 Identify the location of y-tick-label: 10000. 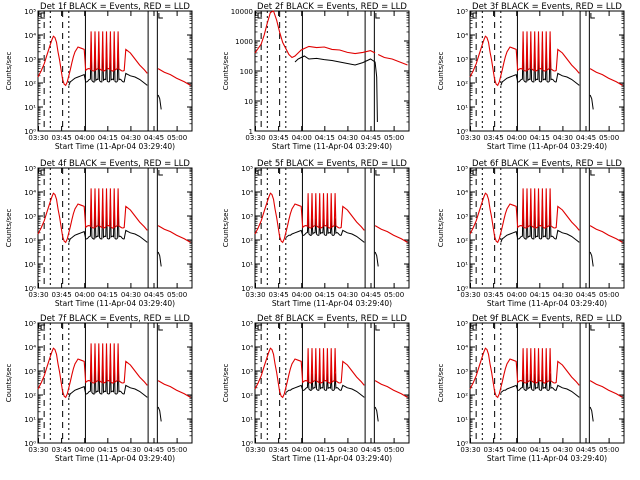
(242, 12).